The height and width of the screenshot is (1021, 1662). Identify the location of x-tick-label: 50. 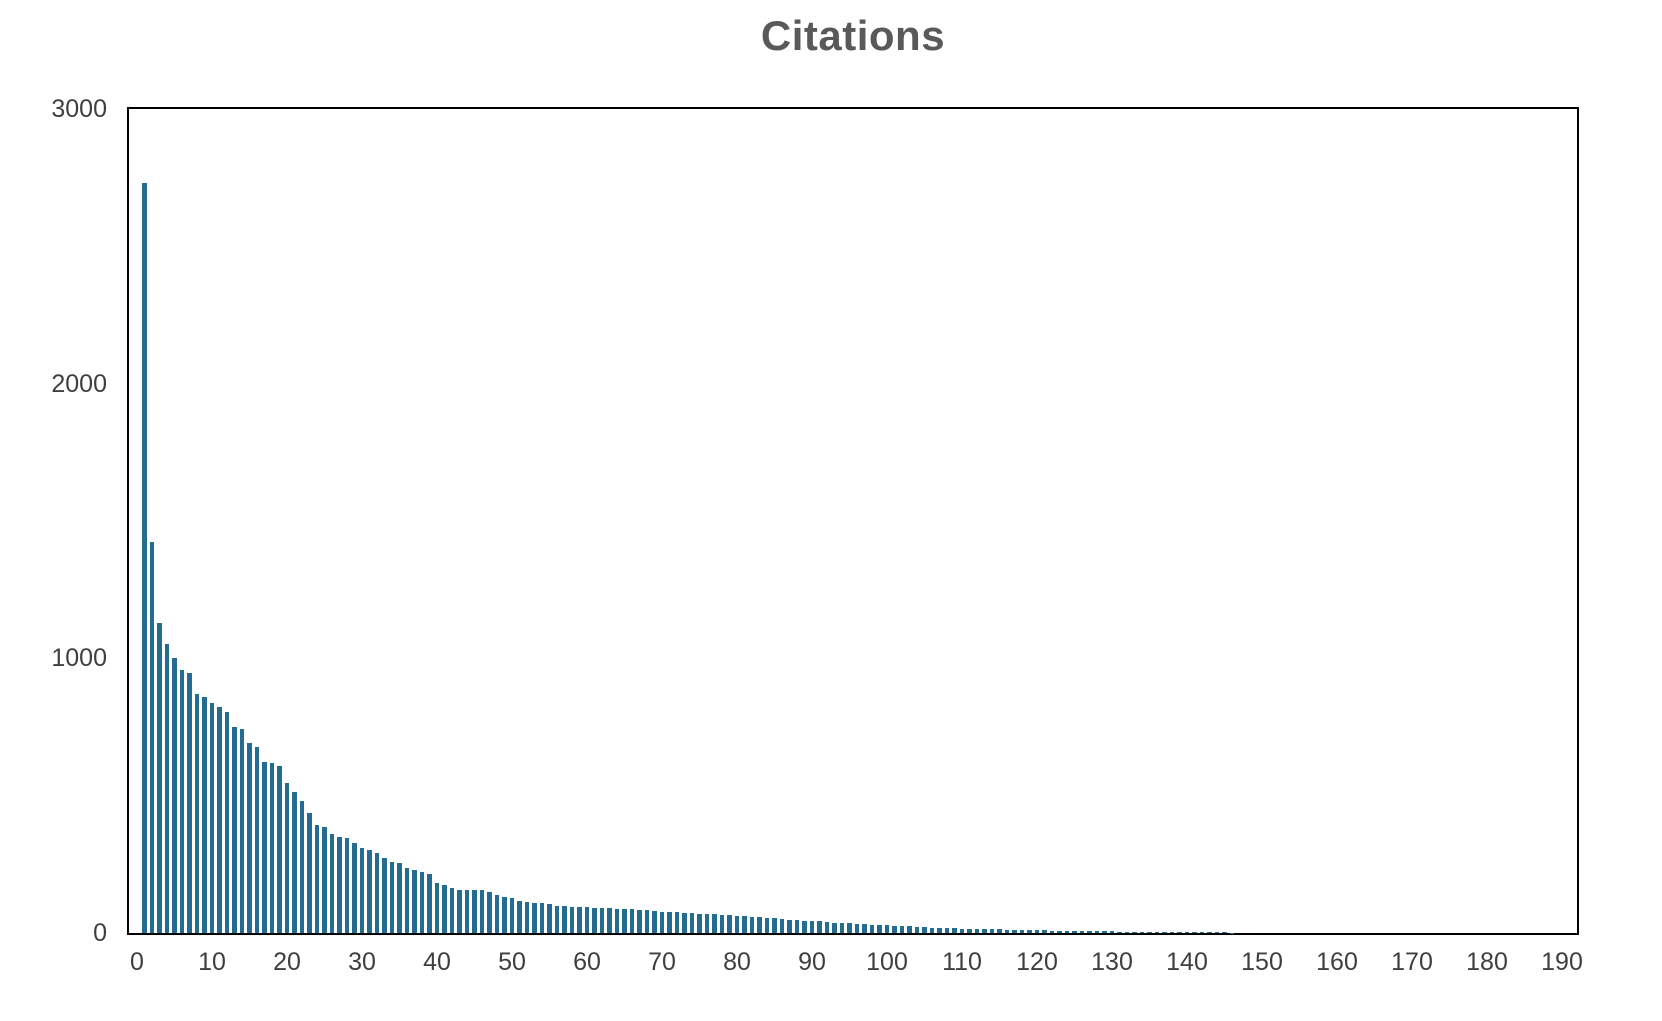
(512, 962).